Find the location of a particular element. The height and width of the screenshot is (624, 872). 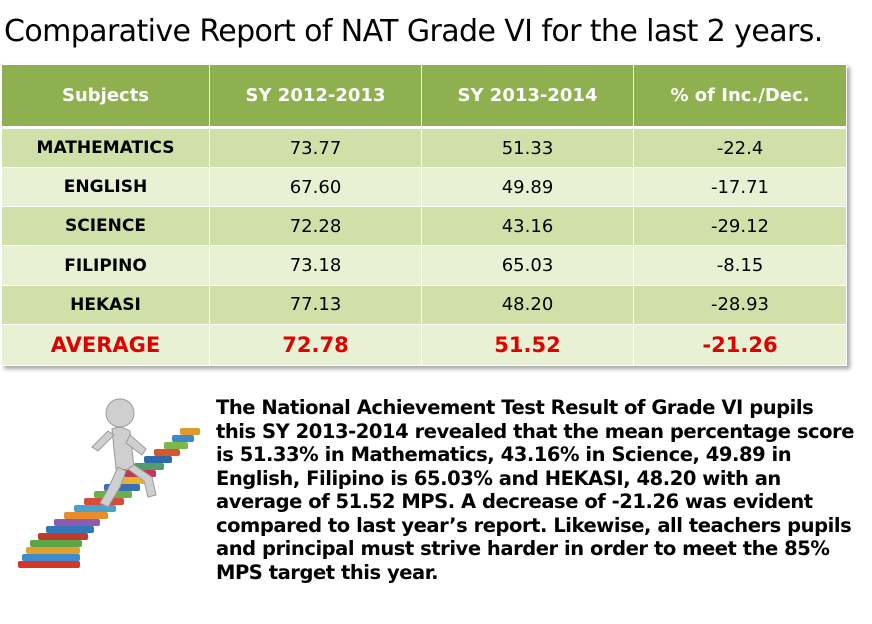

value-cell: 49.89 is located at coordinates (527, 187).